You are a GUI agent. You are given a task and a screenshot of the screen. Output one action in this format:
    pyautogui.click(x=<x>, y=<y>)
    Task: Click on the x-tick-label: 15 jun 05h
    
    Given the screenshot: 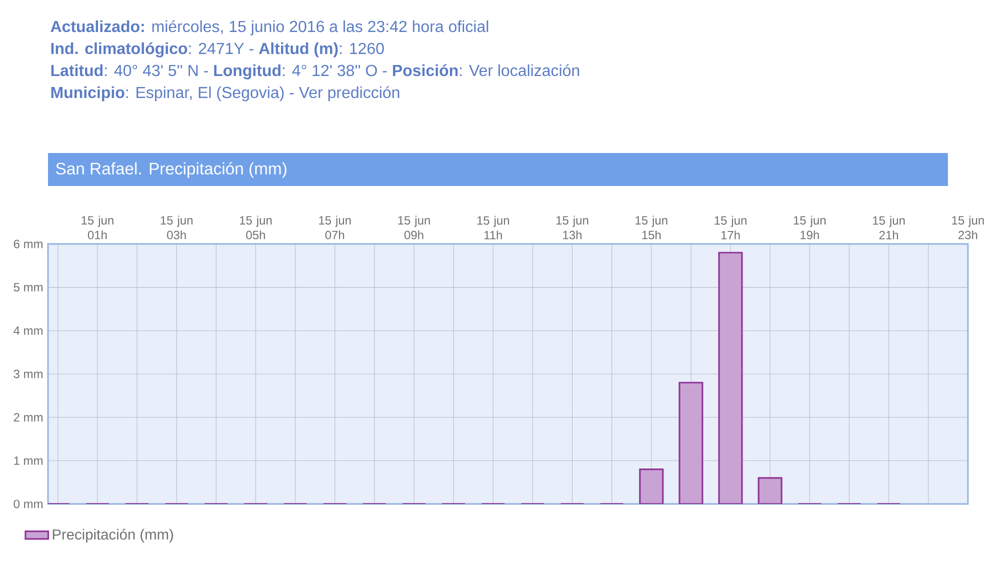 What is the action you would take?
    pyautogui.click(x=256, y=228)
    